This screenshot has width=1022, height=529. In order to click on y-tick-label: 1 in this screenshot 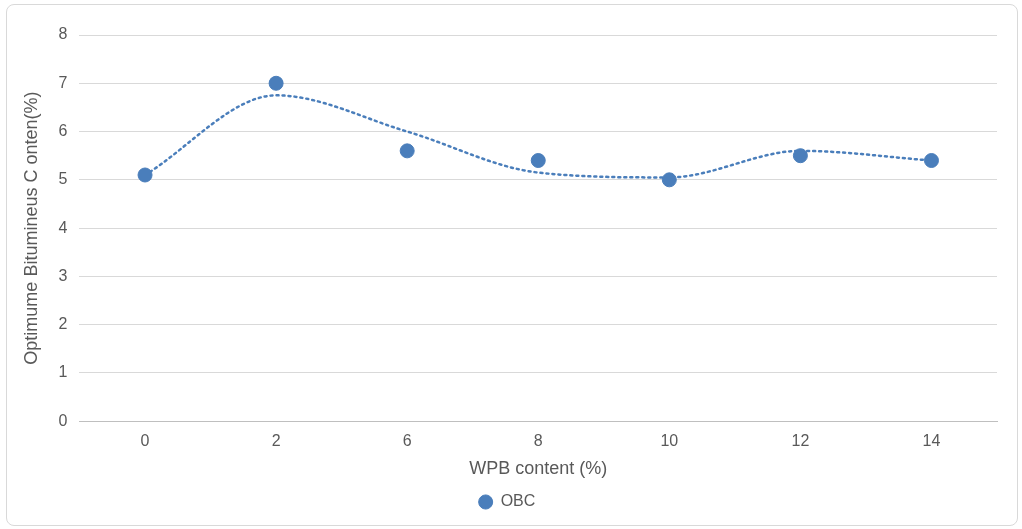, I will do `click(63, 372)`.